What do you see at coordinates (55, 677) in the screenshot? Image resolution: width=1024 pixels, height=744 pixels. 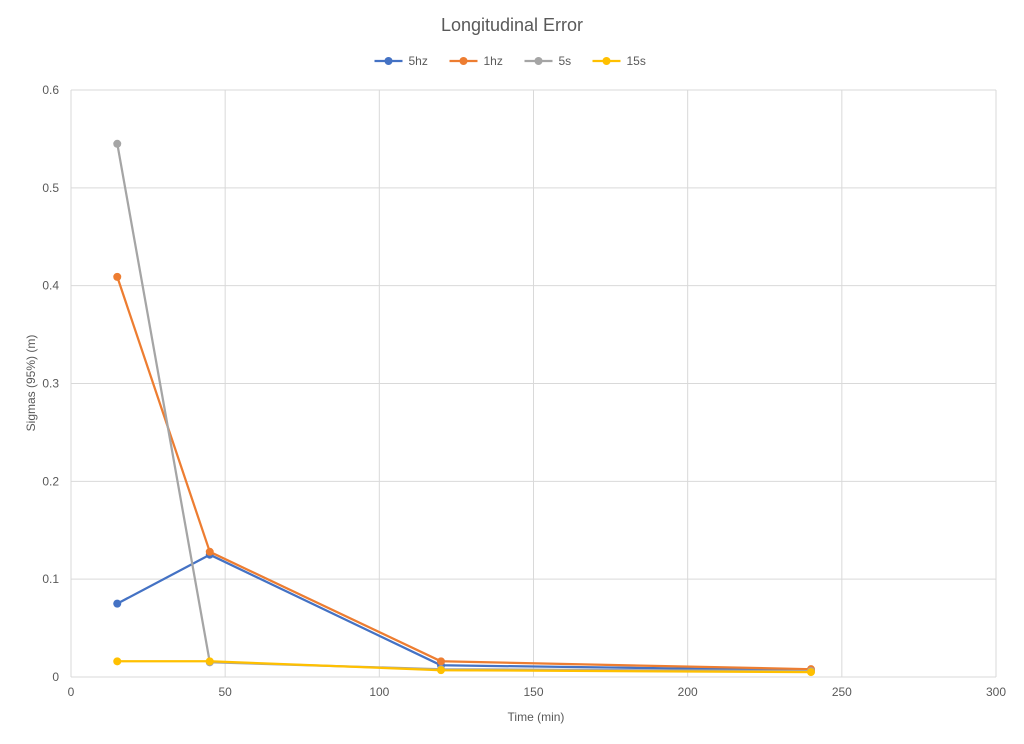 I see `y-tick-label: 0` at bounding box center [55, 677].